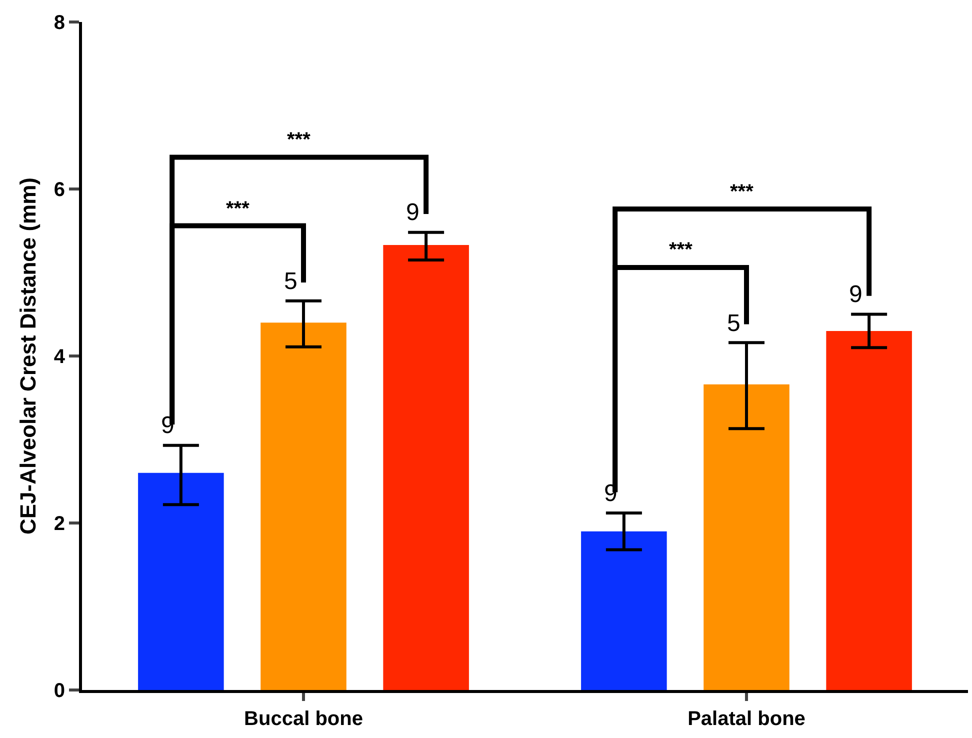 The image size is (972, 738). I want to click on y-tick-label: 6, so click(59, 190).